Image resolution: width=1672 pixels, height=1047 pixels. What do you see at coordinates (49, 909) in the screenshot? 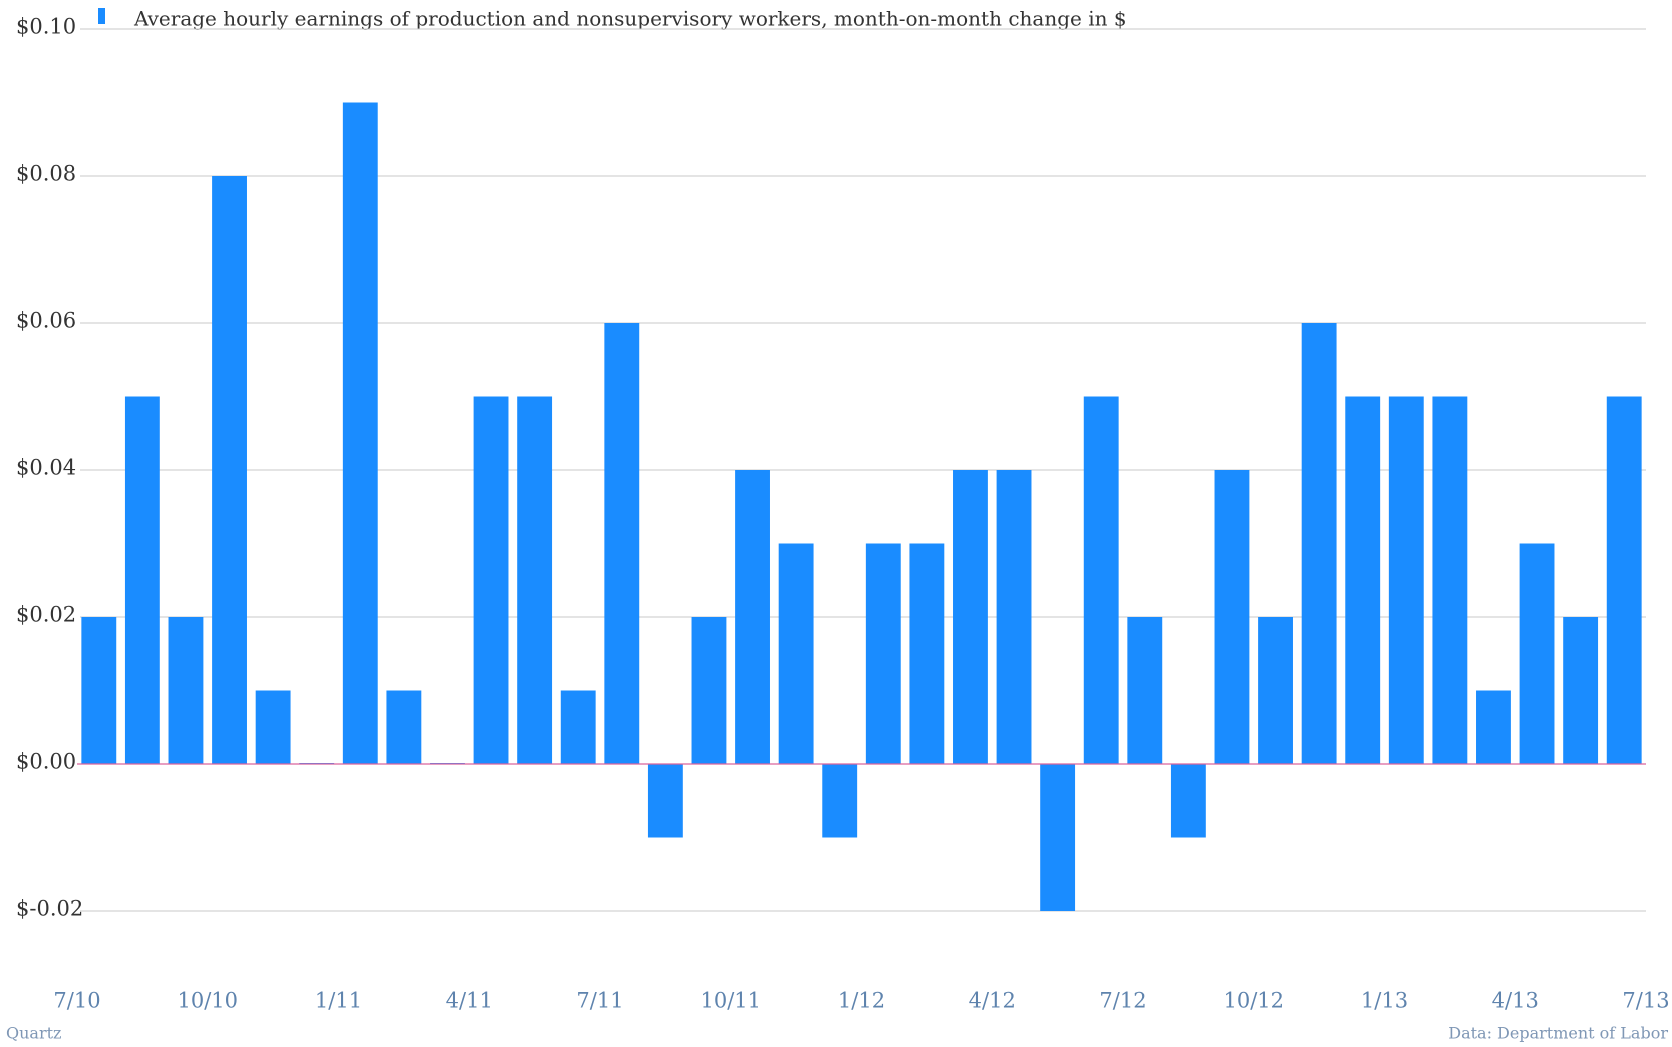
I see `y-tick-label: $-0.02` at bounding box center [49, 909].